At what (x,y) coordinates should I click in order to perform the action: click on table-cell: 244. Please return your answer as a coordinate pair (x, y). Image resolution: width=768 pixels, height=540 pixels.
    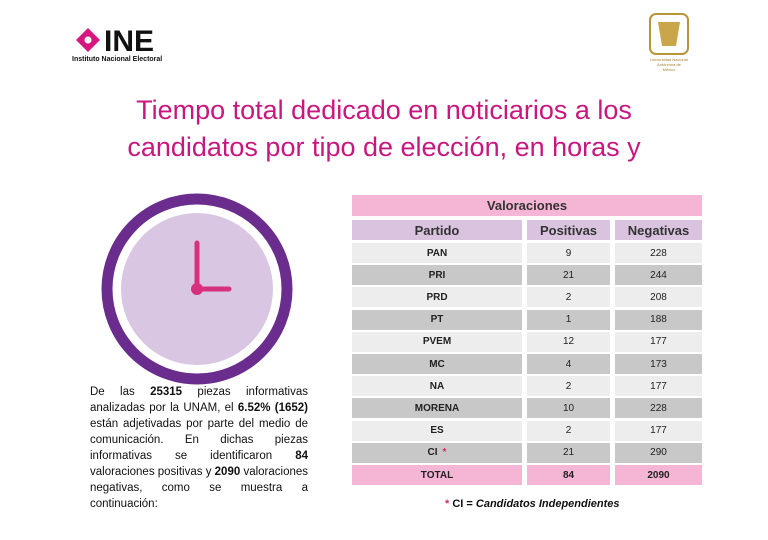
    Looking at the image, I should click on (658, 275).